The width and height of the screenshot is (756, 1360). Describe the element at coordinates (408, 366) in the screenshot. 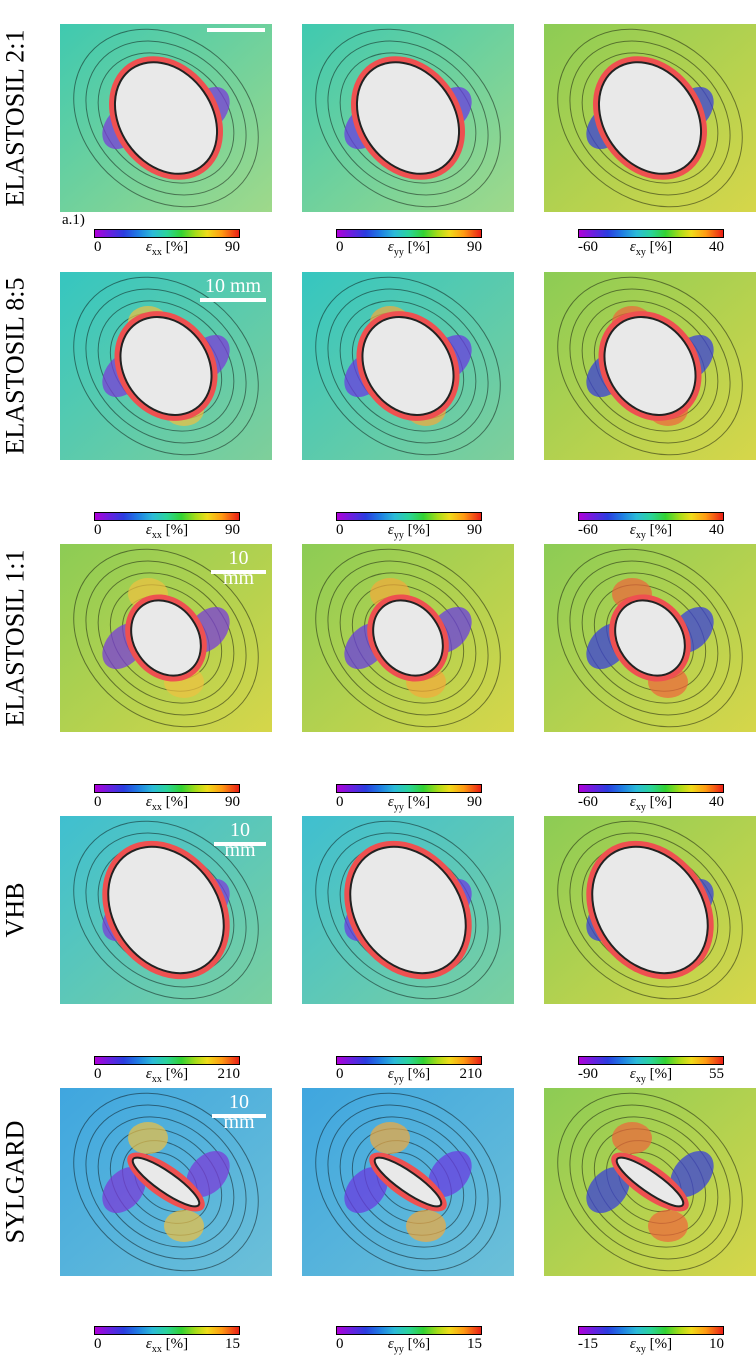

I see `strain-field-panel-r2-c2` at that location.